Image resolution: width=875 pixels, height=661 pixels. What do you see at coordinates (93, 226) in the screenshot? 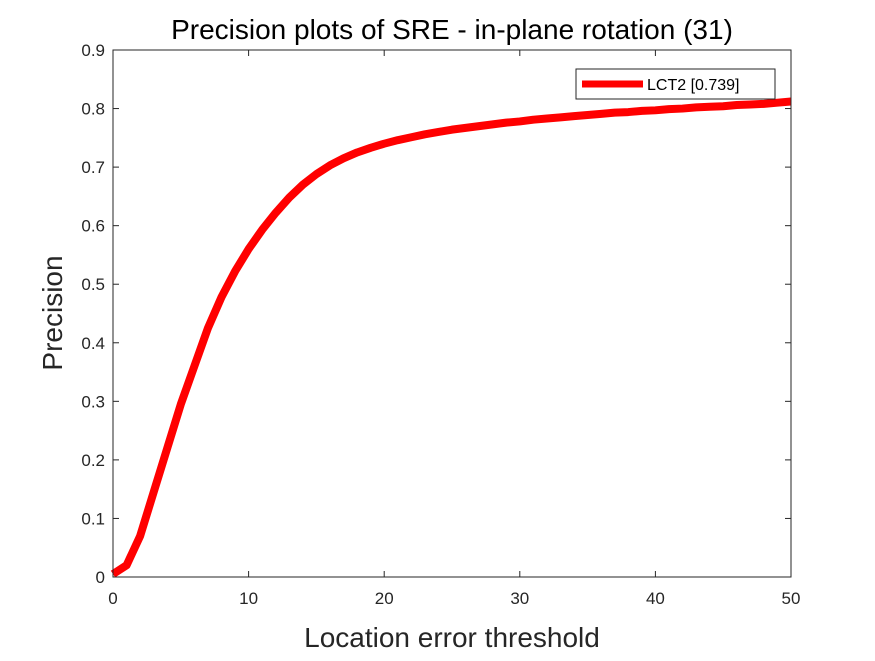
I see `y-tick-label: 0.6` at bounding box center [93, 226].